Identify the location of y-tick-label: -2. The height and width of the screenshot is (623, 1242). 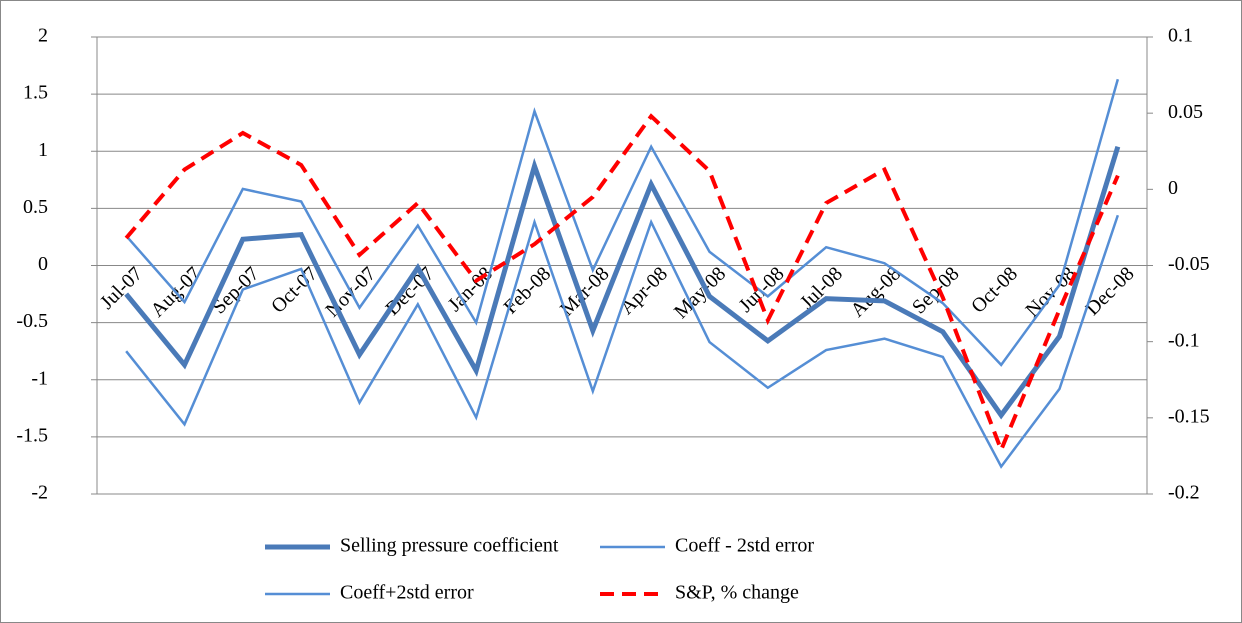
(39, 493).